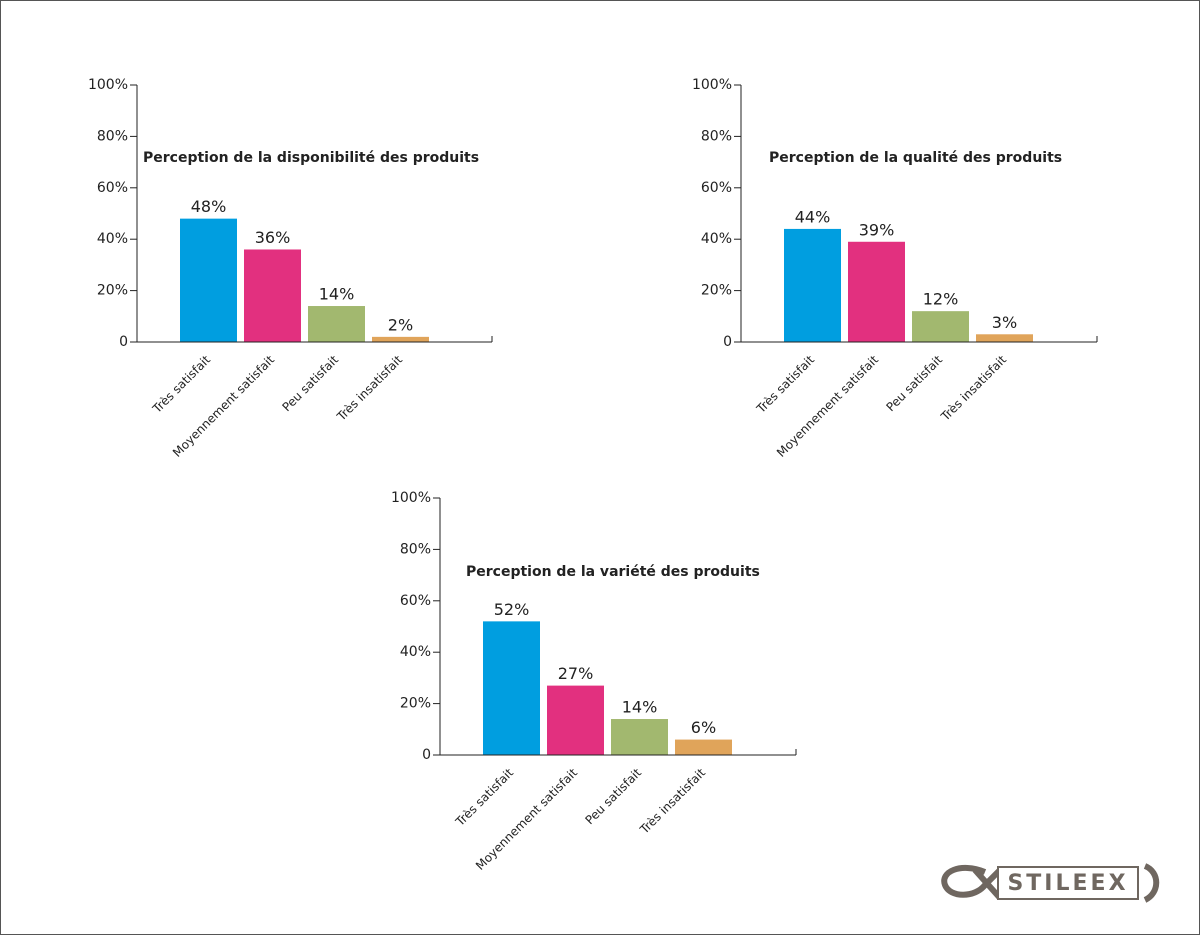 The height and width of the screenshot is (935, 1200). I want to click on logo-text: STILEEX, so click(1067, 883).